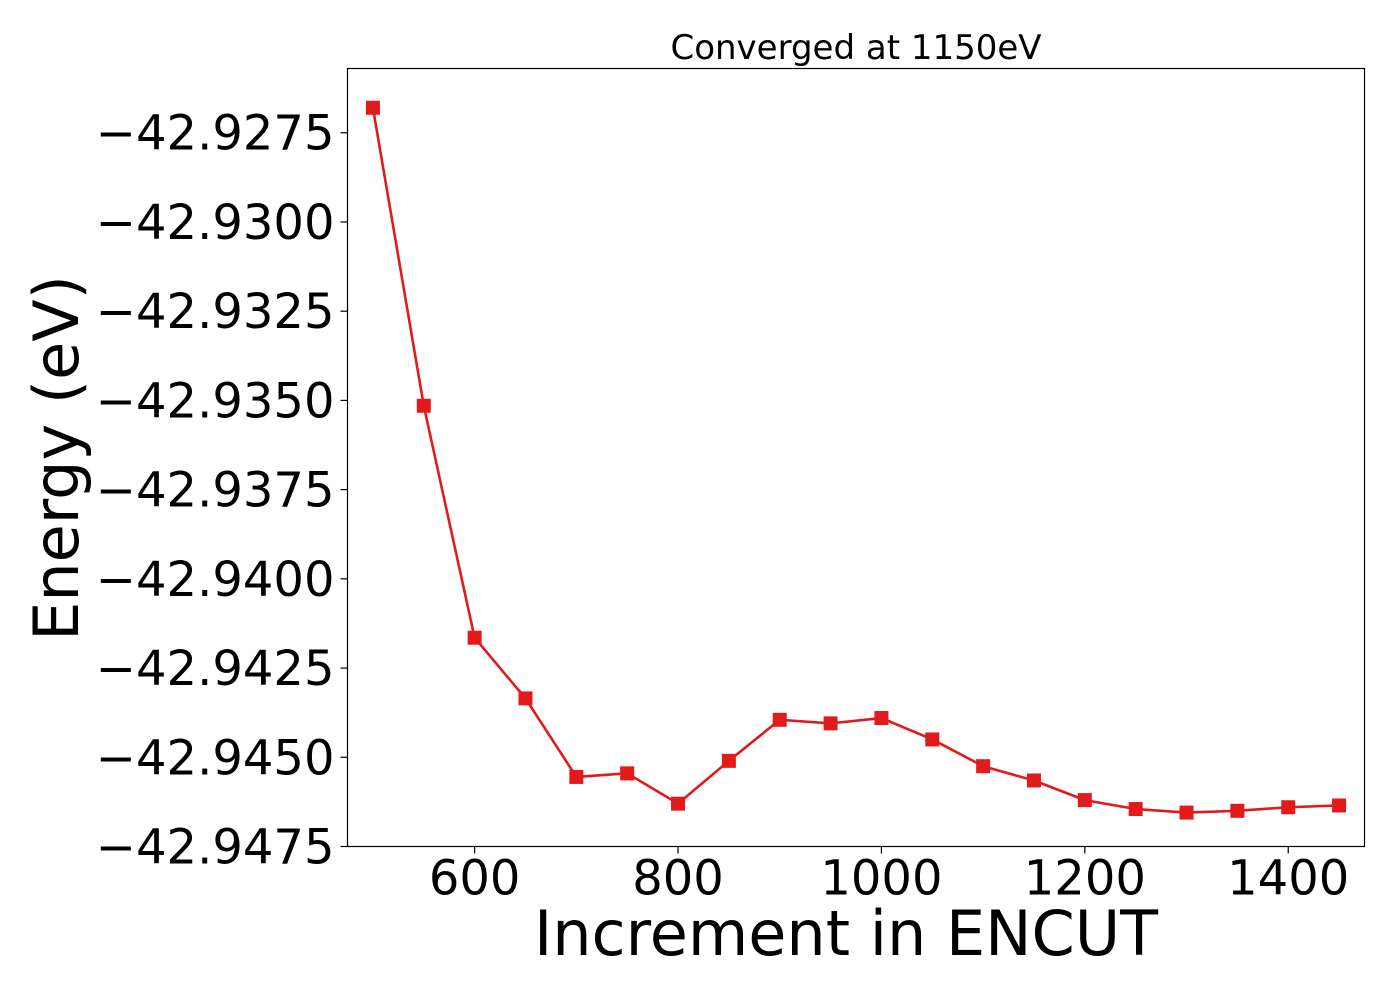  I want to click on x-tick-label: 1200, so click(1085, 879).